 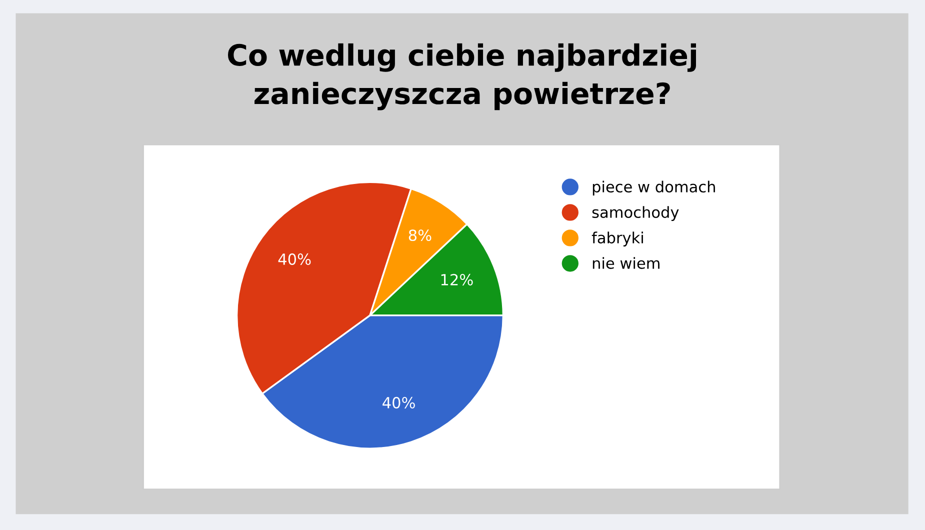 What do you see at coordinates (462, 76) in the screenshot?
I see `chart-title: Co wedlug ciebie najbardziej zanieczyszcza powietrze?` at bounding box center [462, 76].